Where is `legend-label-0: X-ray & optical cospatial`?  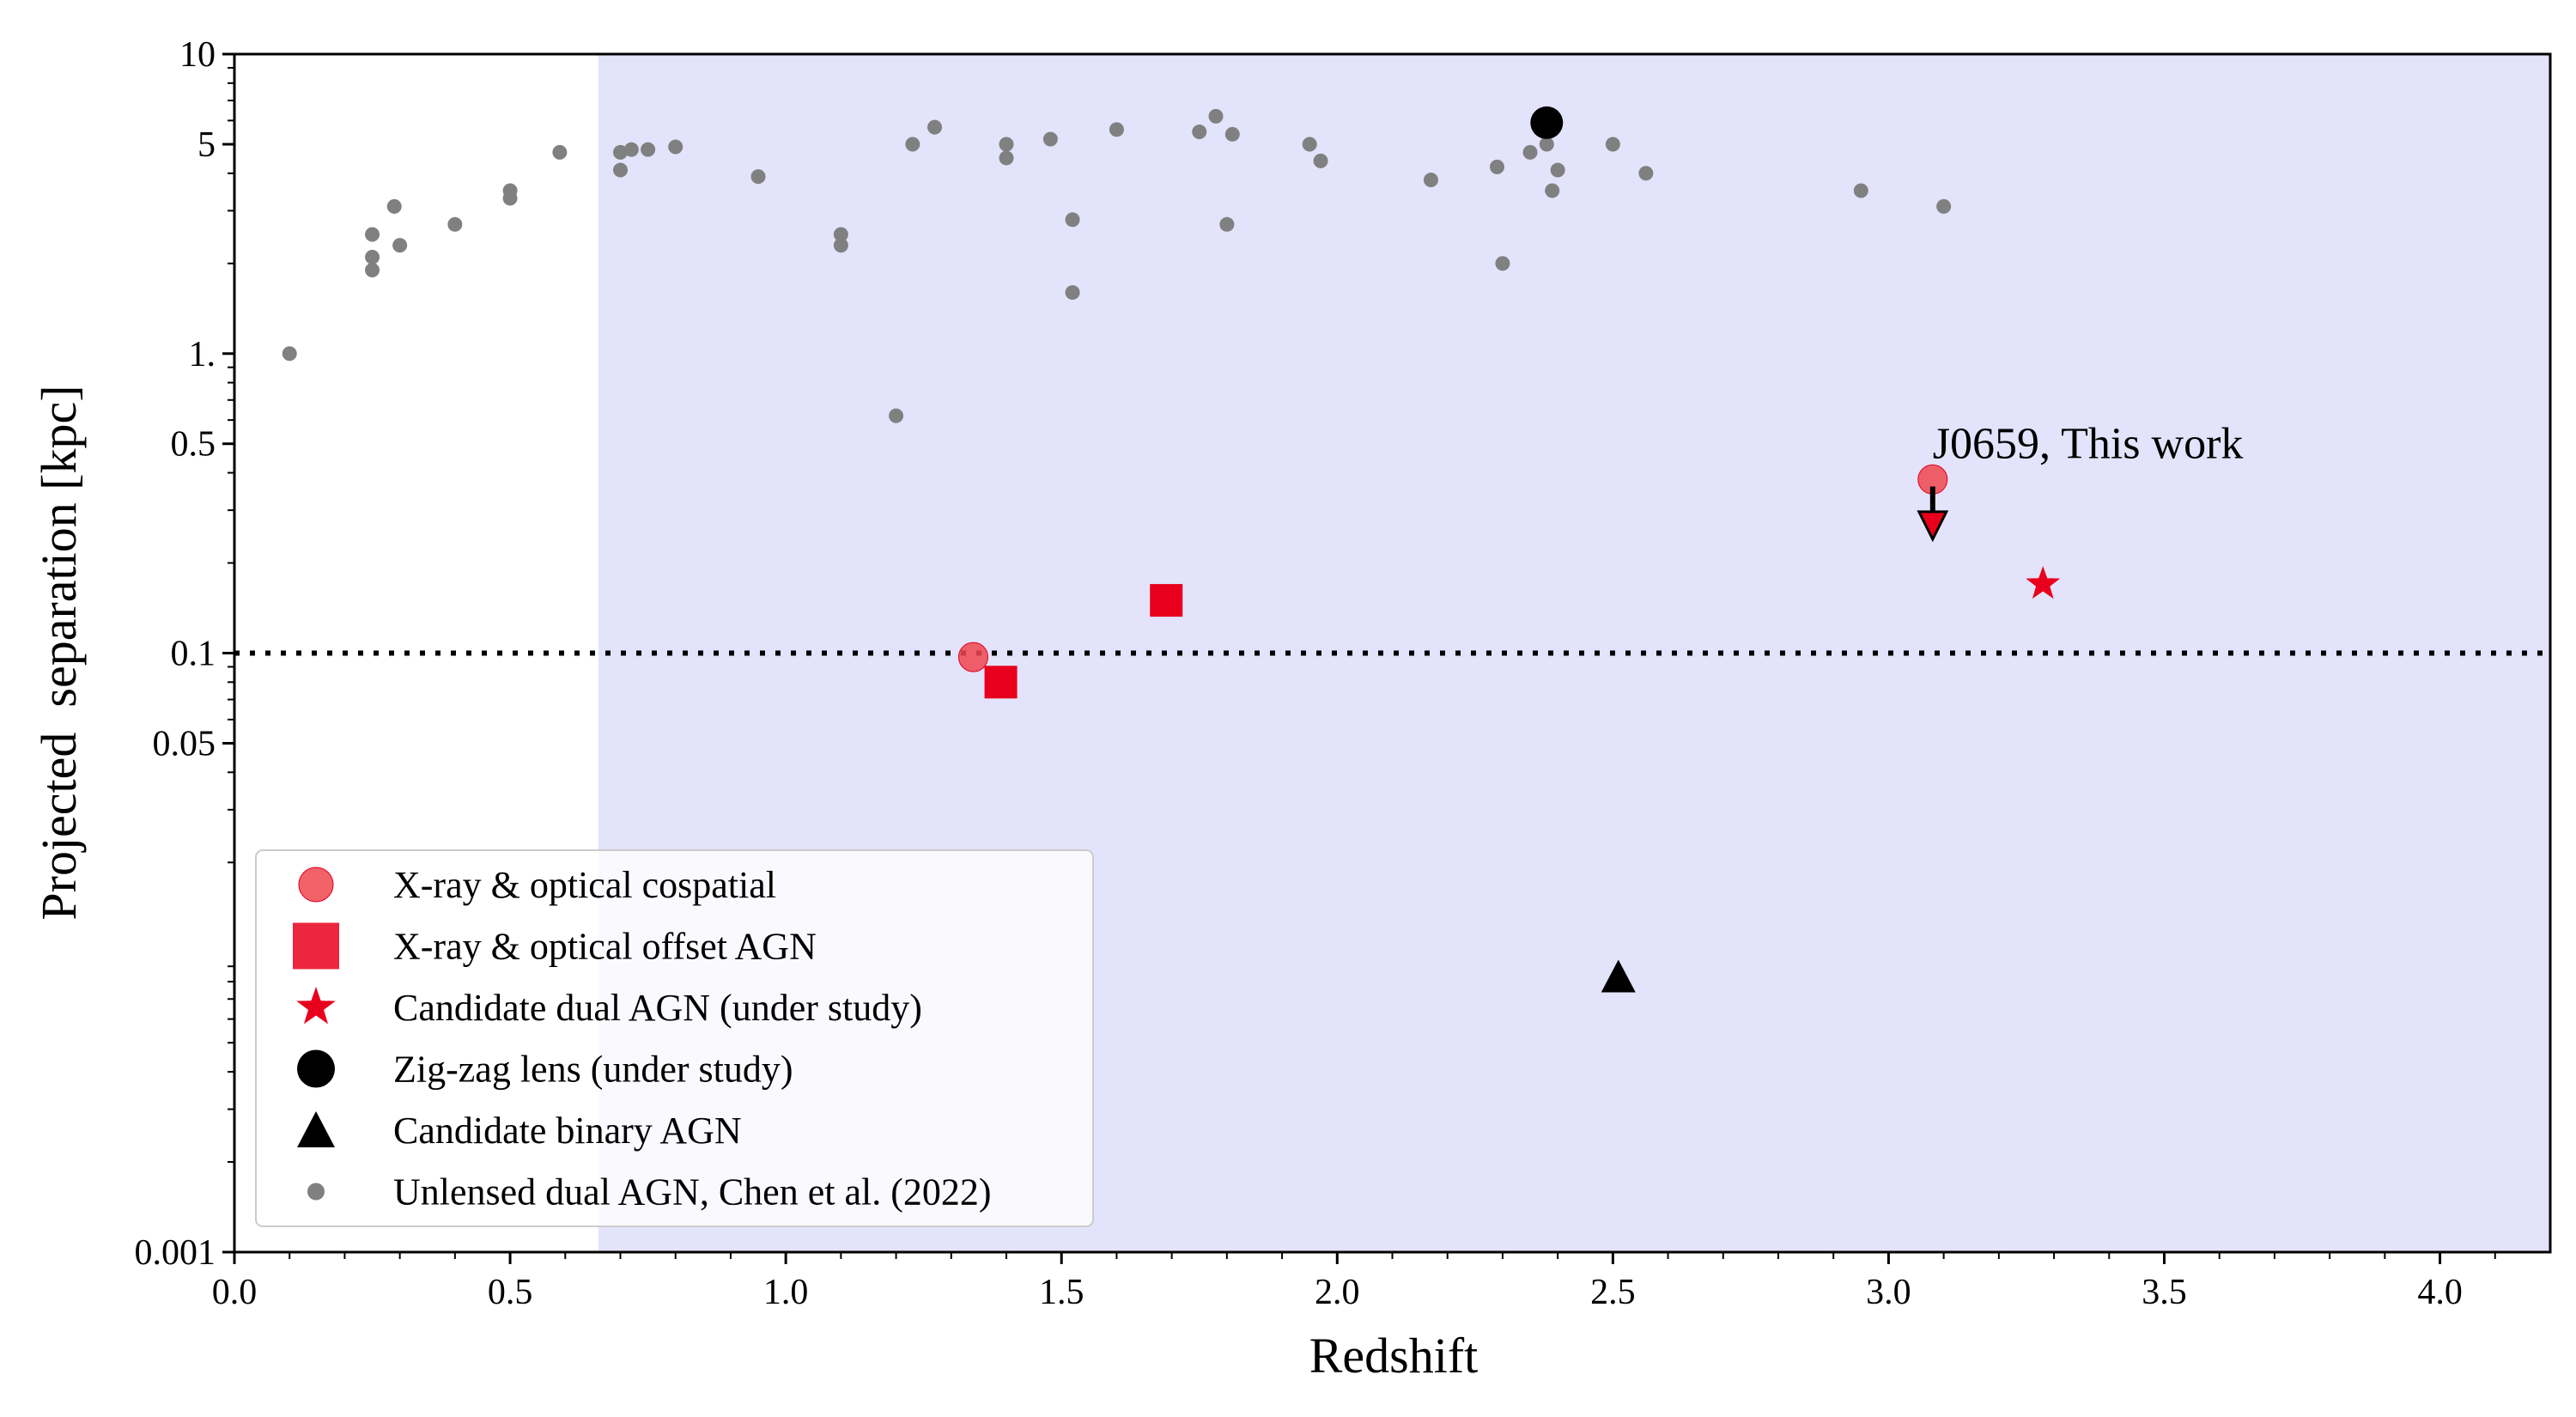
legend-label-0: X-ray & optical cospatial is located at coordinates (585, 885).